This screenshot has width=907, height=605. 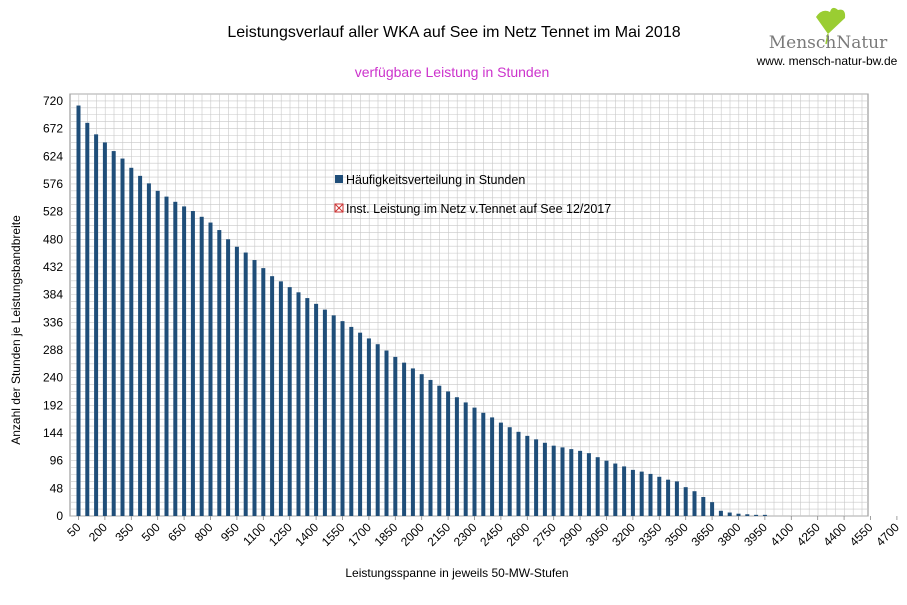 I want to click on x-tick-label: 200, so click(x=98, y=532).